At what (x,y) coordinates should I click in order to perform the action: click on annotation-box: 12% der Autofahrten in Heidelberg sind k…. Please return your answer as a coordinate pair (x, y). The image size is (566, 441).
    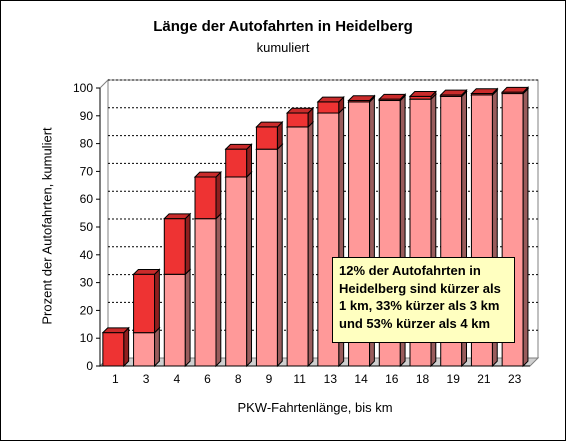
    Looking at the image, I should click on (423, 300).